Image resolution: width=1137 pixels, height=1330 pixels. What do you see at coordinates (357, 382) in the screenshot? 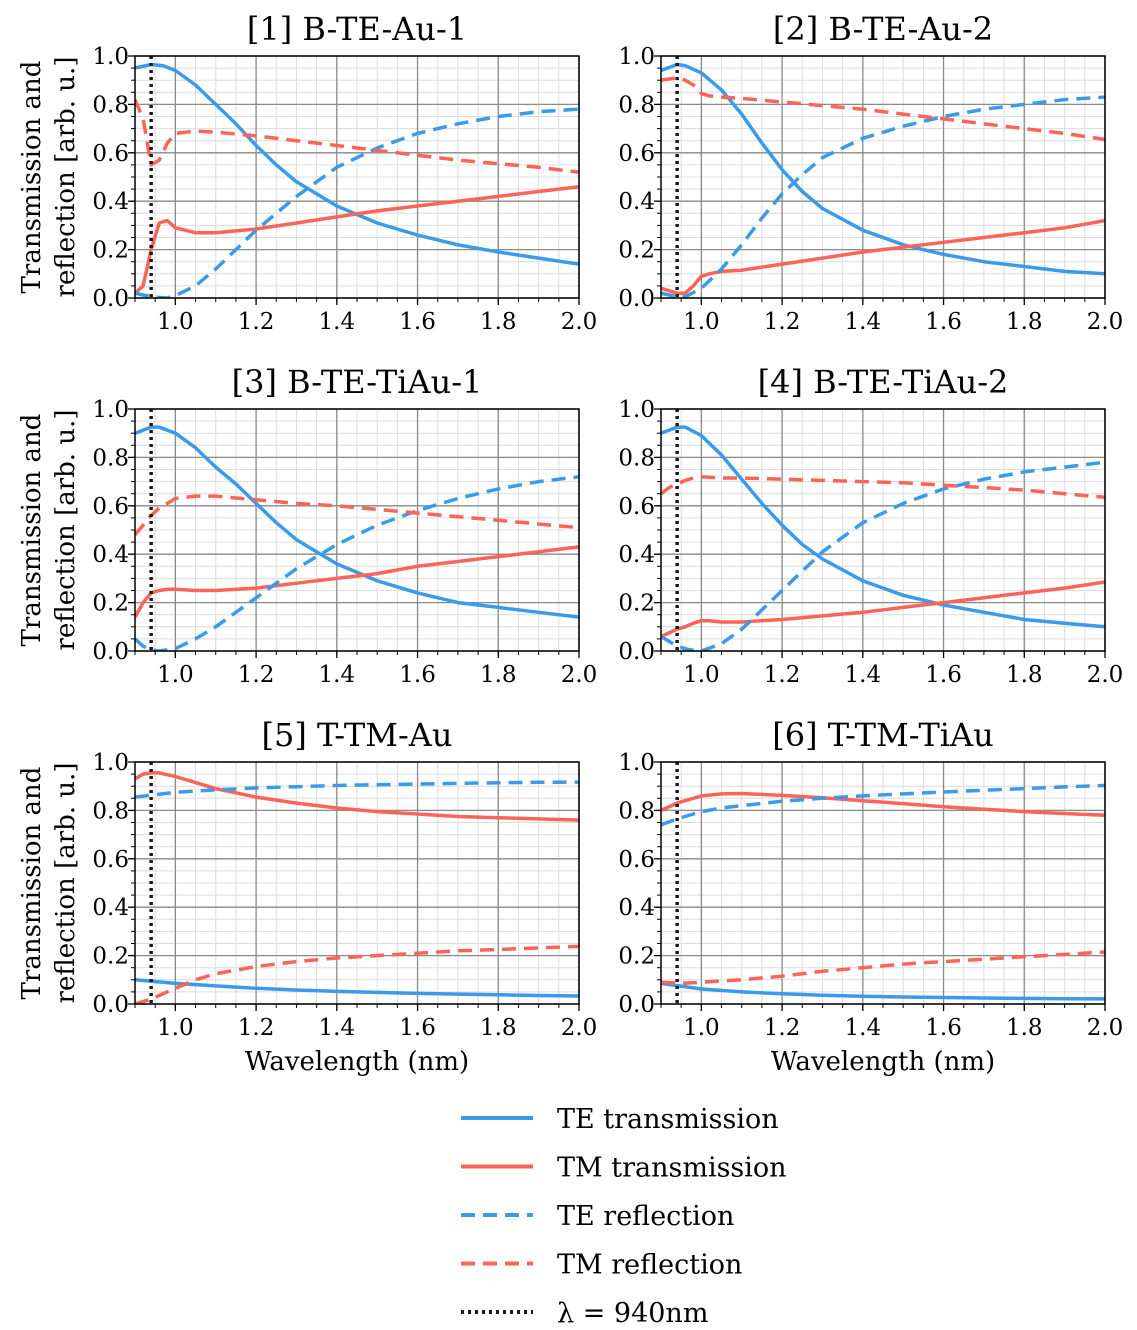
I see `panel-title: [3] B-TE-TiAu-1` at bounding box center [357, 382].